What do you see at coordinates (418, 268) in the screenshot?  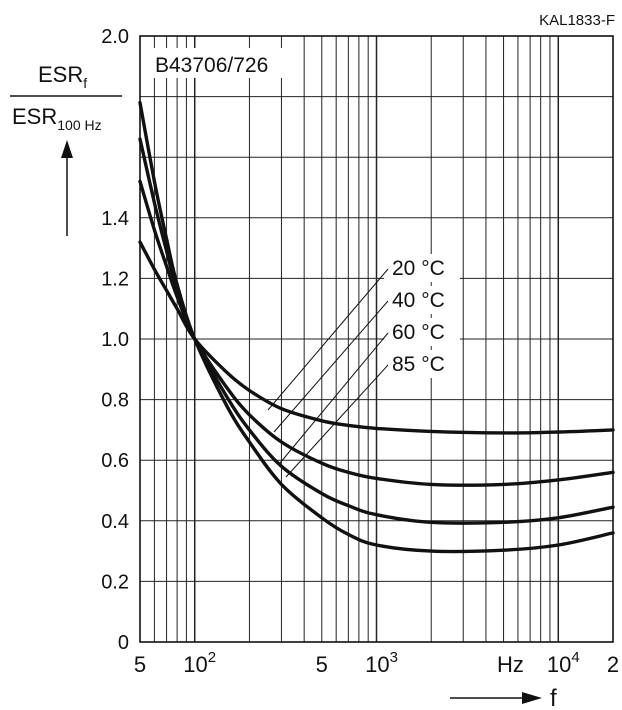 I see `legend-label-1: 20 °C` at bounding box center [418, 268].